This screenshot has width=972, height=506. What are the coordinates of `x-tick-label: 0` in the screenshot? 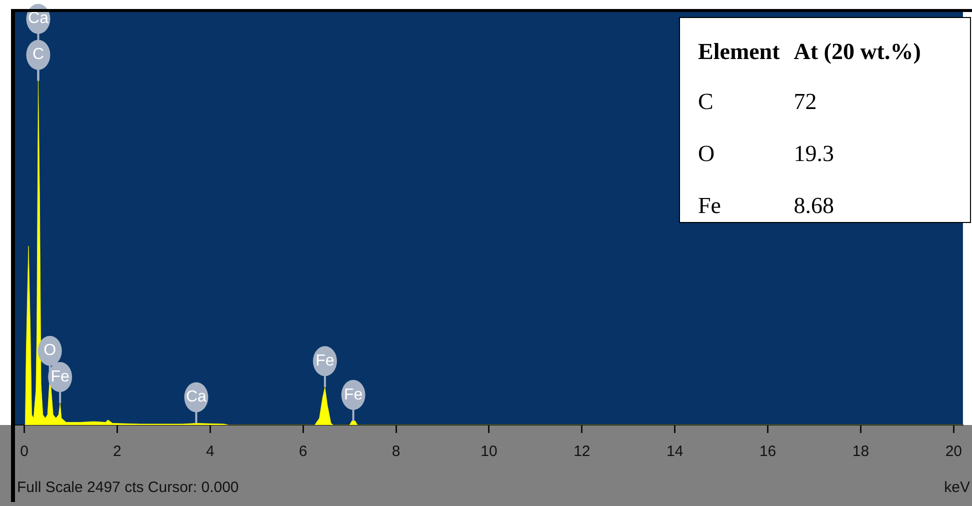 It's located at (24, 451).